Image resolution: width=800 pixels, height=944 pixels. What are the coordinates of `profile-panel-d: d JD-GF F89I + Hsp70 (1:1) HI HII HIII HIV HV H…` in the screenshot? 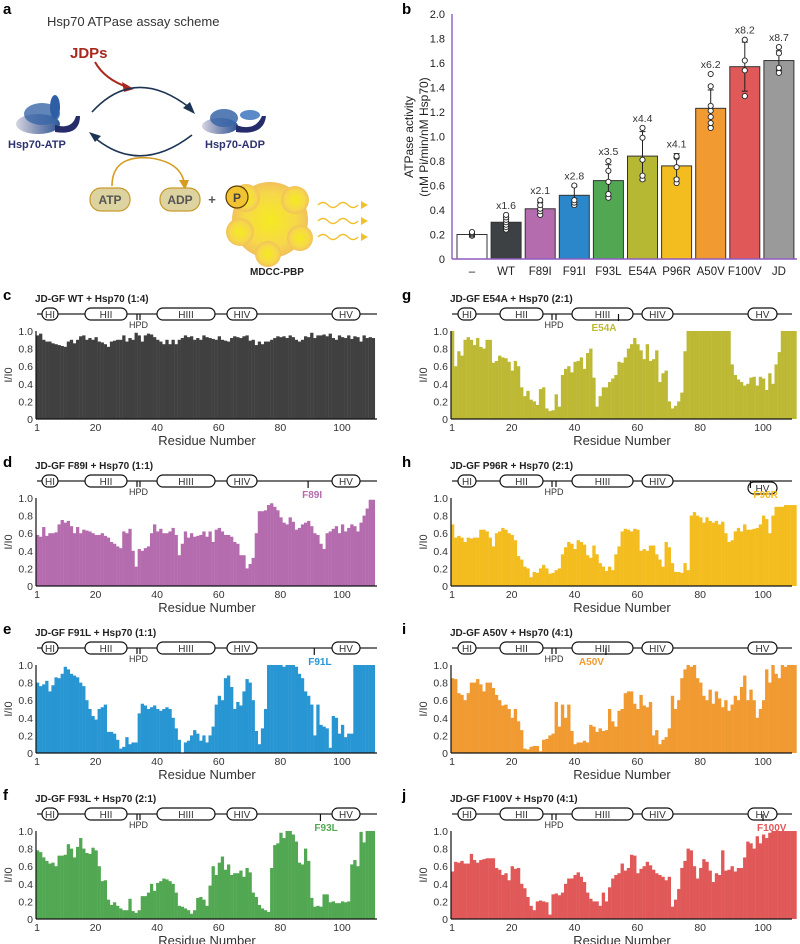 It's located at (190, 534).